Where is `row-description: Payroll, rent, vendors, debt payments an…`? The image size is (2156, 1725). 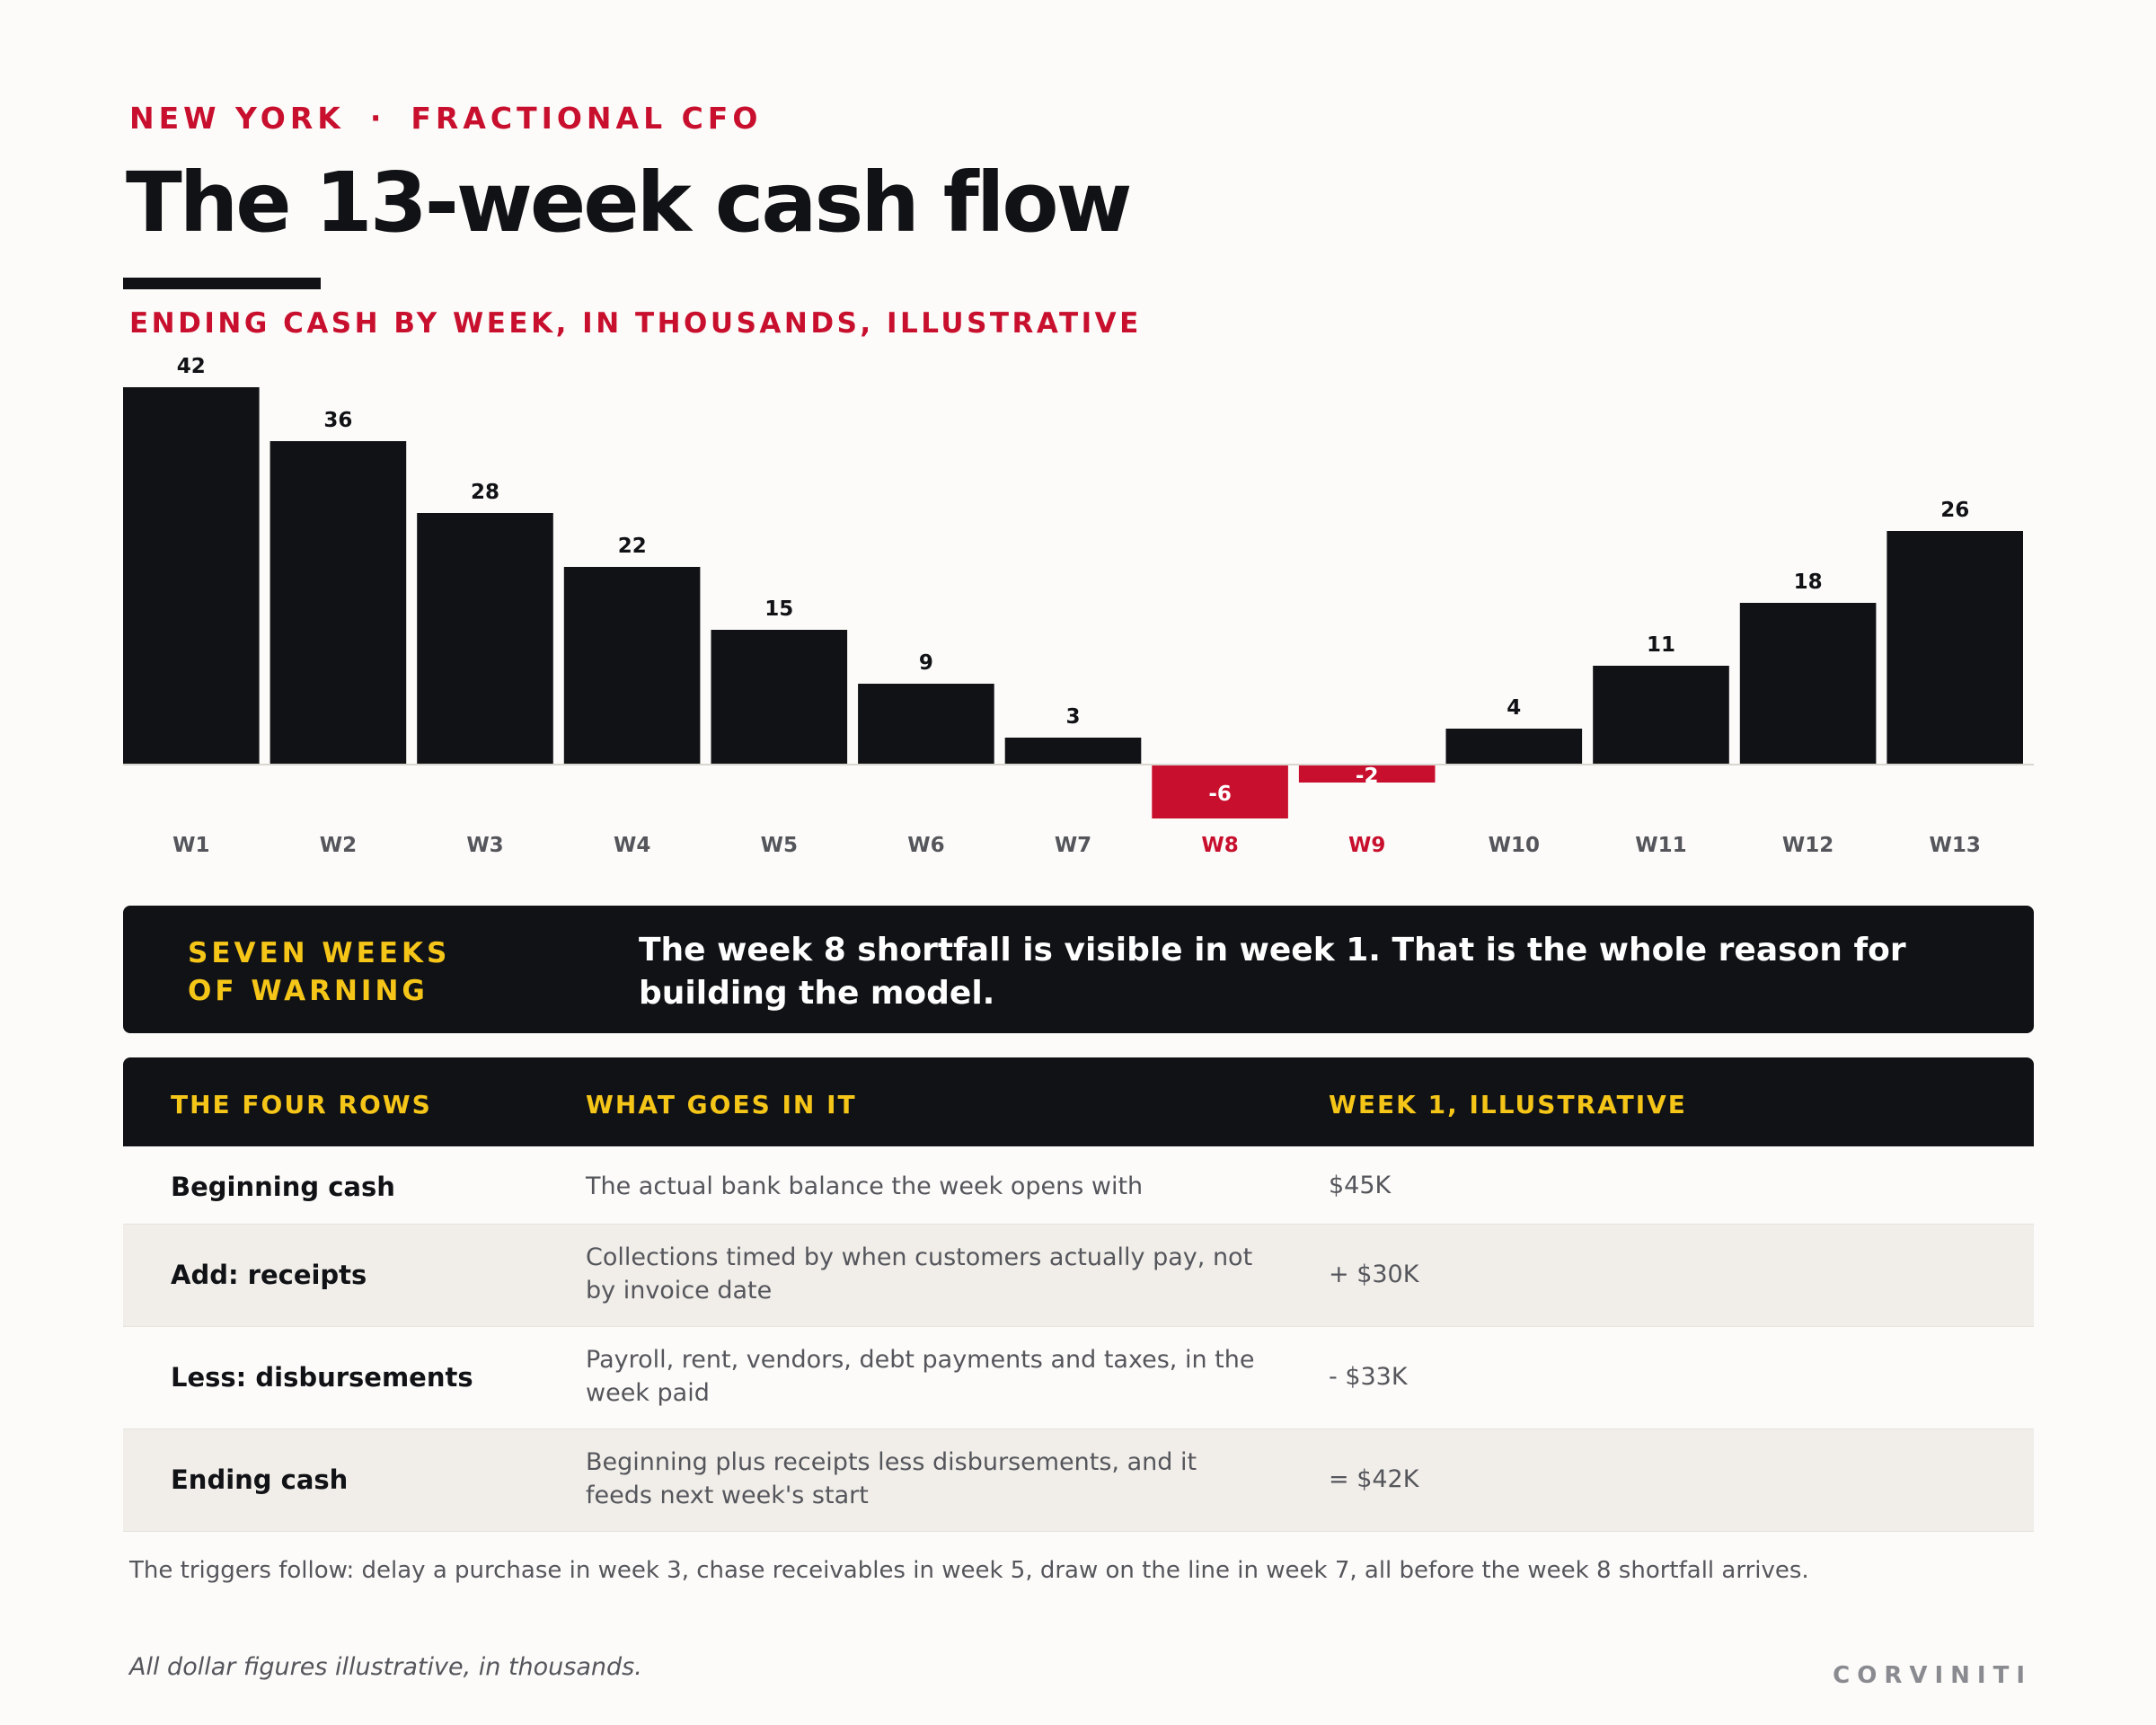 row-description: Payroll, rent, vendors, debt payments an… is located at coordinates (920, 1376).